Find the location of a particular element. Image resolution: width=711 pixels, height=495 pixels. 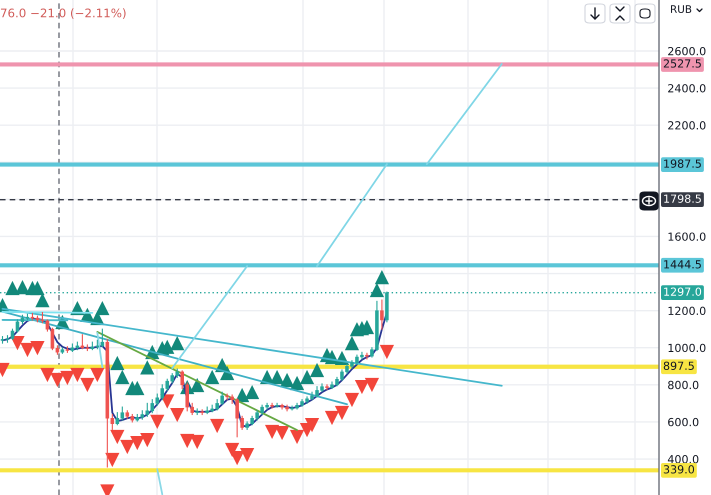

y-tick-label: 2400.0 is located at coordinates (687, 88).